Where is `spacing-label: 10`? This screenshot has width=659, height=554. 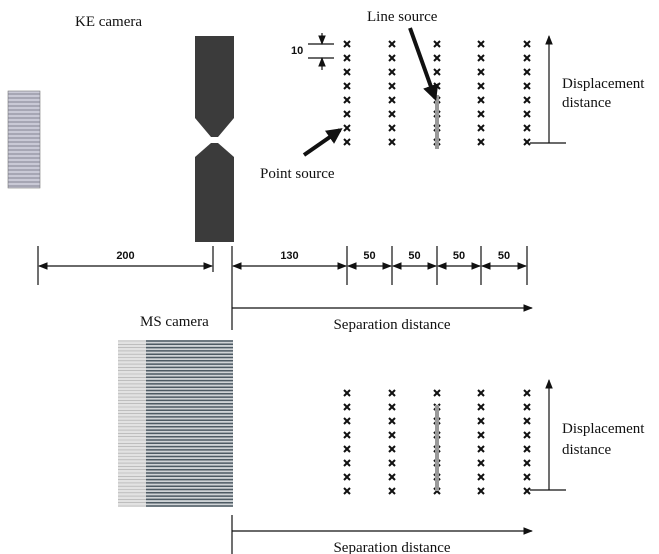 spacing-label: 10 is located at coordinates (297, 51).